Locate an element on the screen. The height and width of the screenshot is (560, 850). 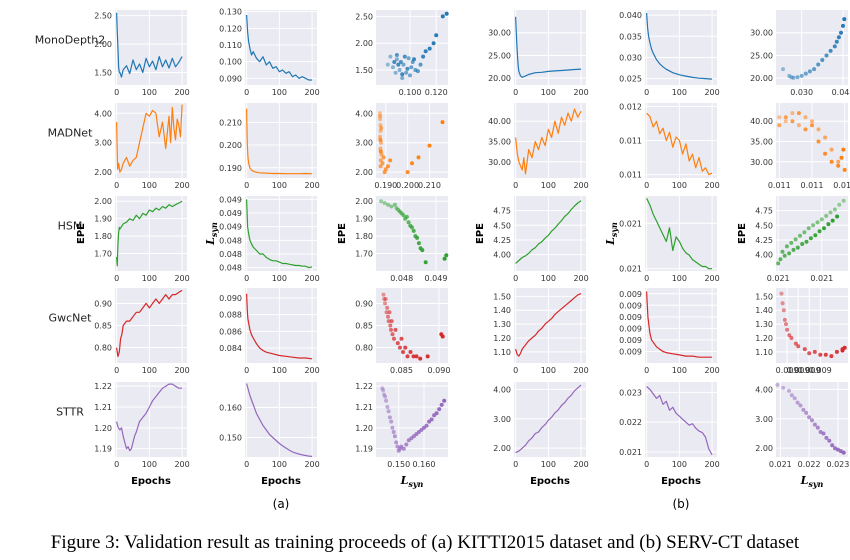
x-tick-label: 0.210 is located at coordinates (429, 185).